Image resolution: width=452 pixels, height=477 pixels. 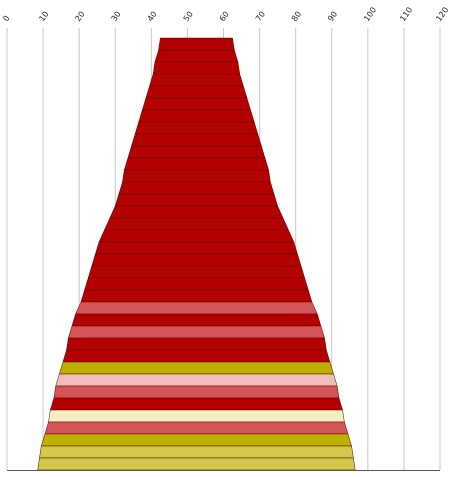 What do you see at coordinates (370, 14) in the screenshot?
I see `x-tick-label: 100` at bounding box center [370, 14].